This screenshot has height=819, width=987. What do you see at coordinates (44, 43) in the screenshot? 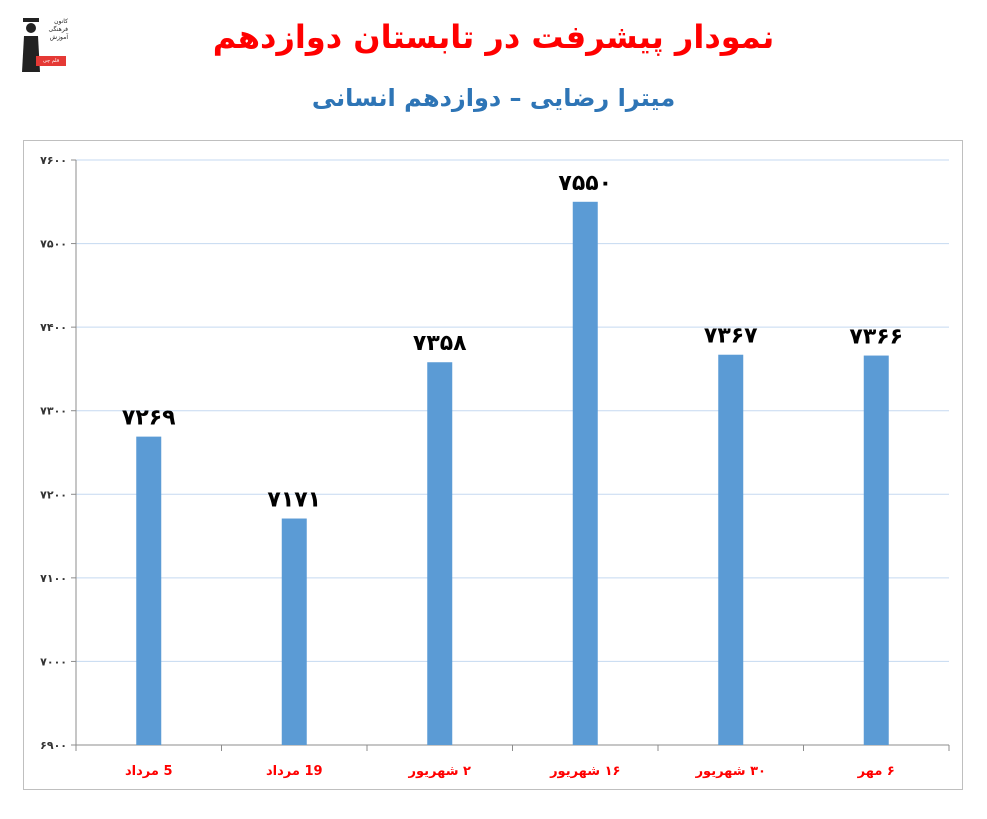
I see `logo` at bounding box center [44, 43].